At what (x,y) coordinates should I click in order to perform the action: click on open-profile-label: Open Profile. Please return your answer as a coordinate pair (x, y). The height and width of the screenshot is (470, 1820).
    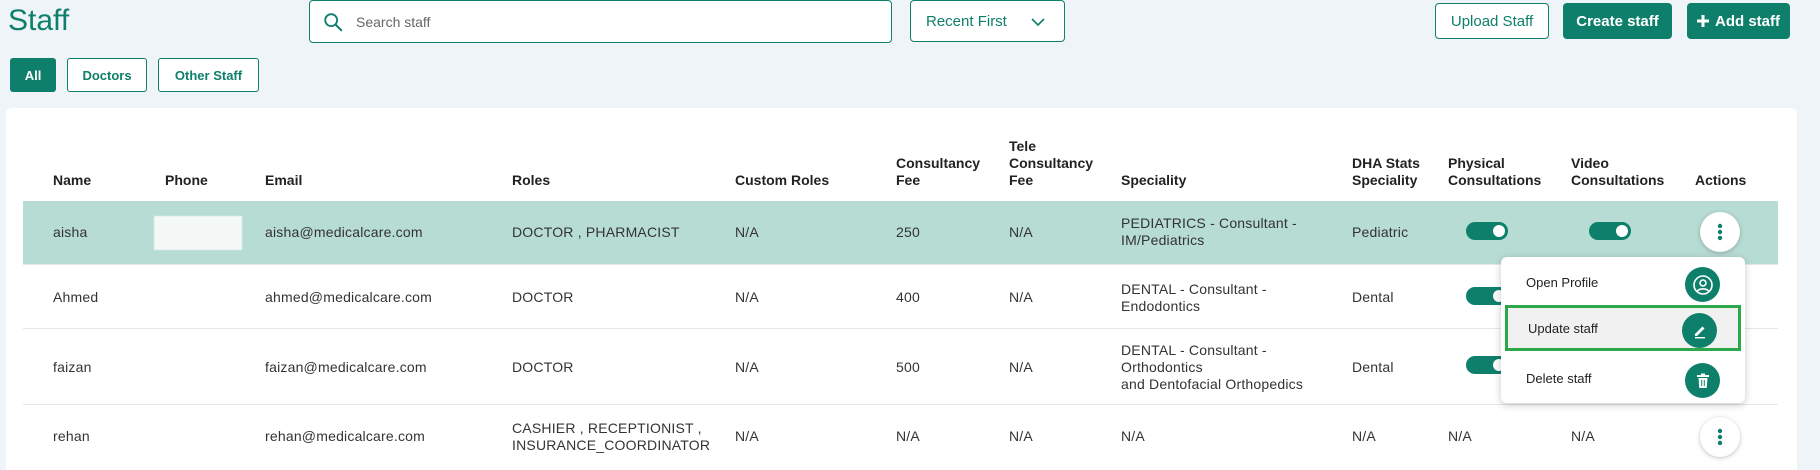
    Looking at the image, I should click on (1562, 282).